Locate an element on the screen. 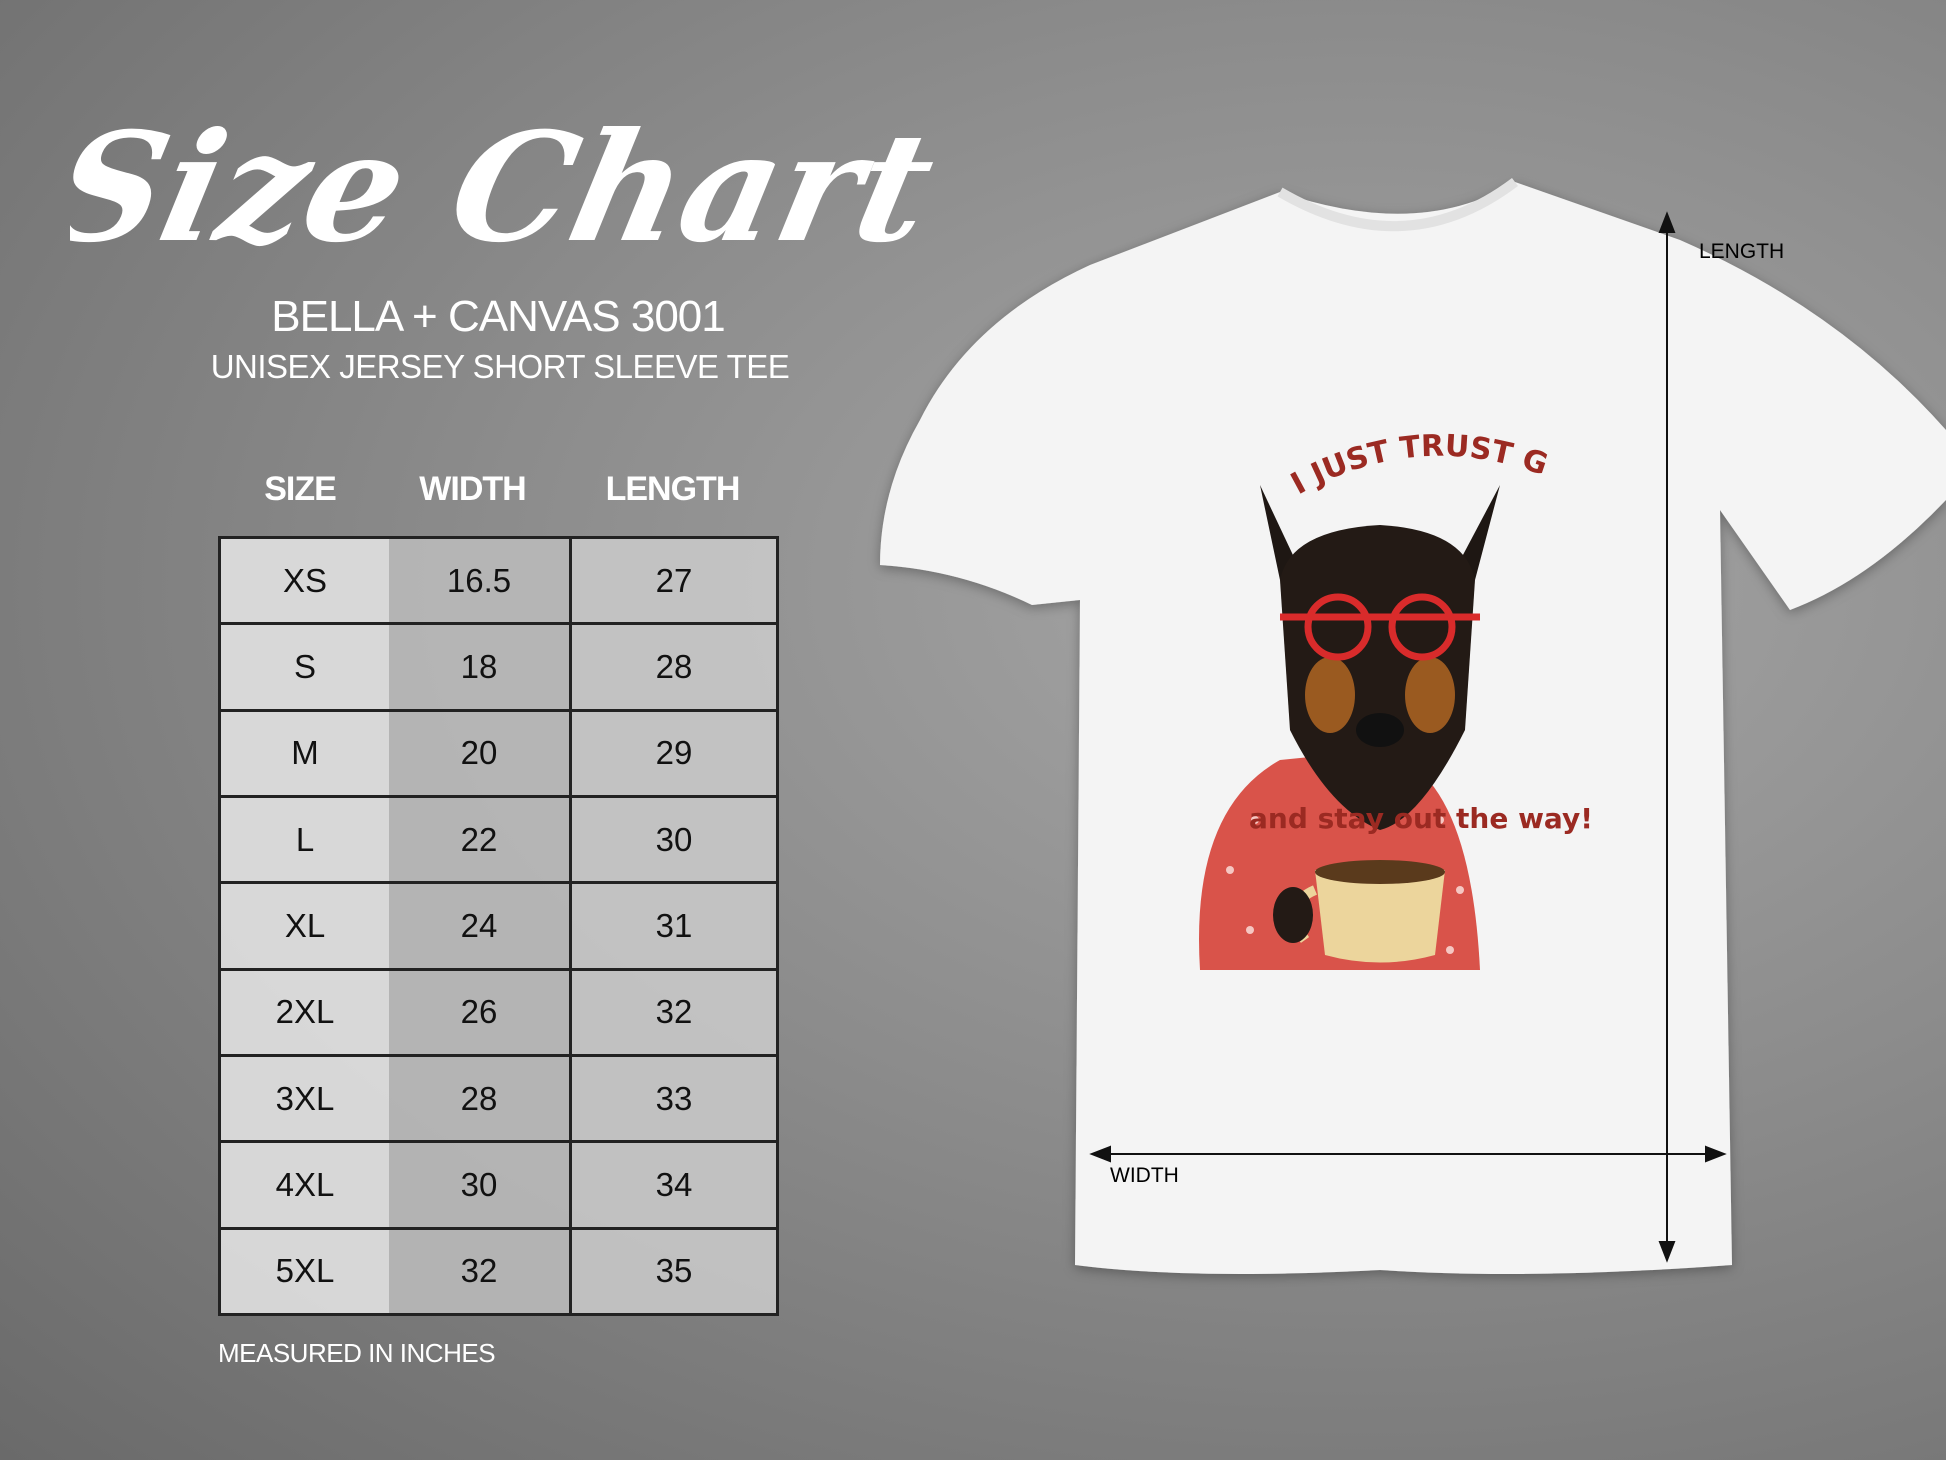 The width and height of the screenshot is (1946, 1460). table-row: S 18 28 is located at coordinates (498, 667).